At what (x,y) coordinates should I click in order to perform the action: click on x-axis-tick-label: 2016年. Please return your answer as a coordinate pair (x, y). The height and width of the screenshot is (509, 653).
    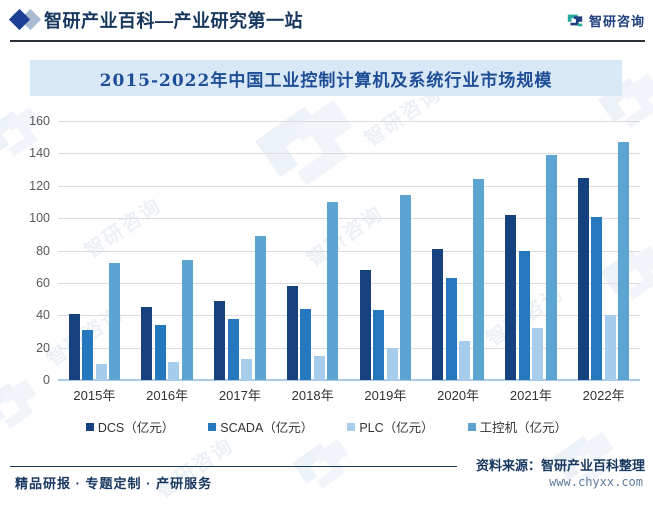
    Looking at the image, I should click on (167, 395).